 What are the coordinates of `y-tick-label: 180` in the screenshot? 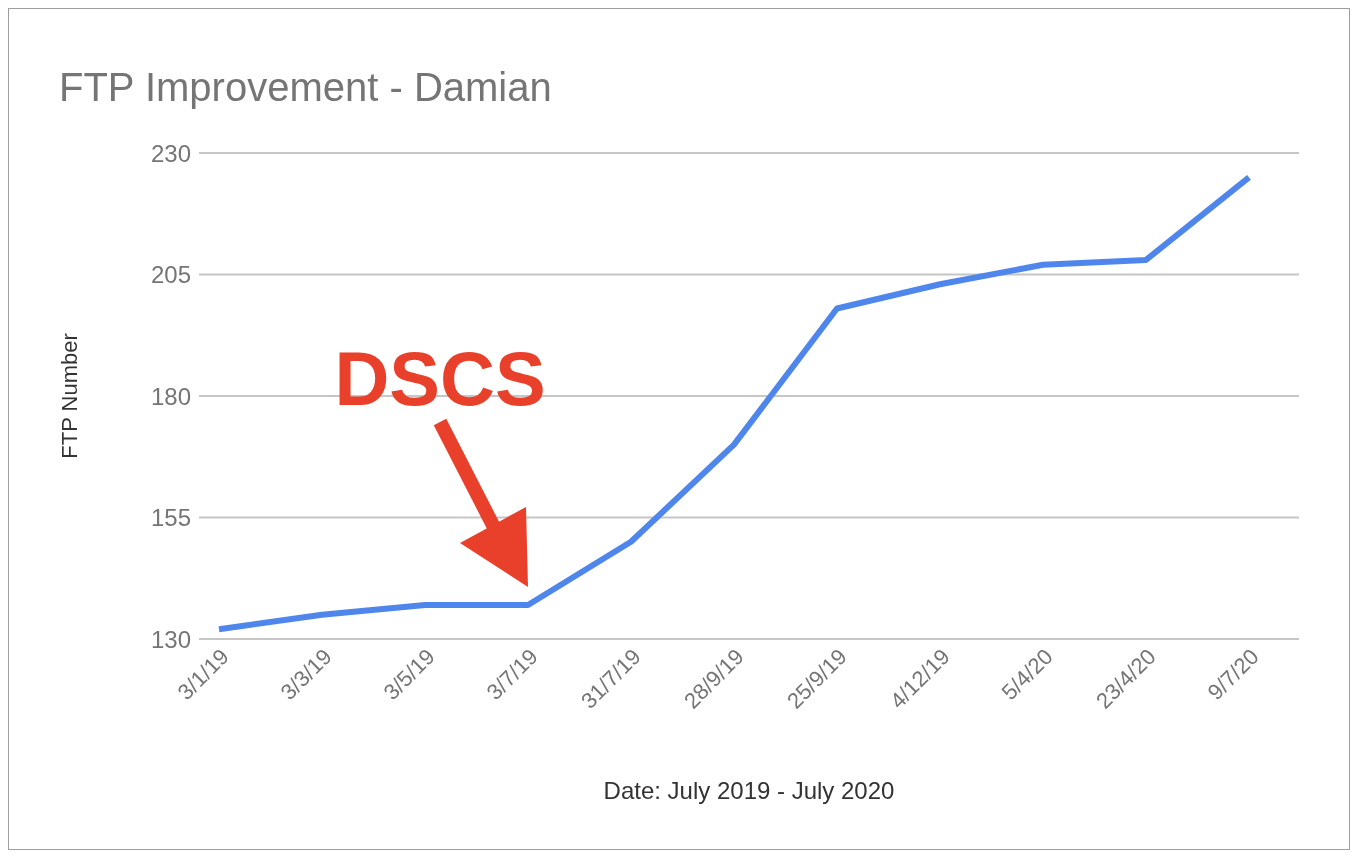 It's located at (170, 396).